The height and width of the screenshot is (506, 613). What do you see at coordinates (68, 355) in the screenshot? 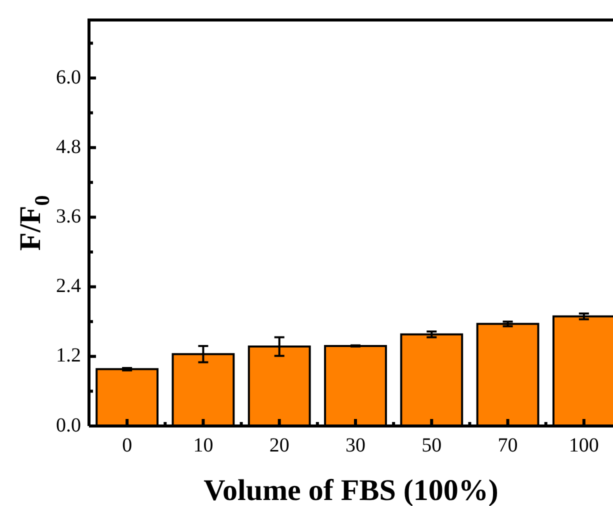
I see `y-tick-label: 1.2` at bounding box center [68, 355].